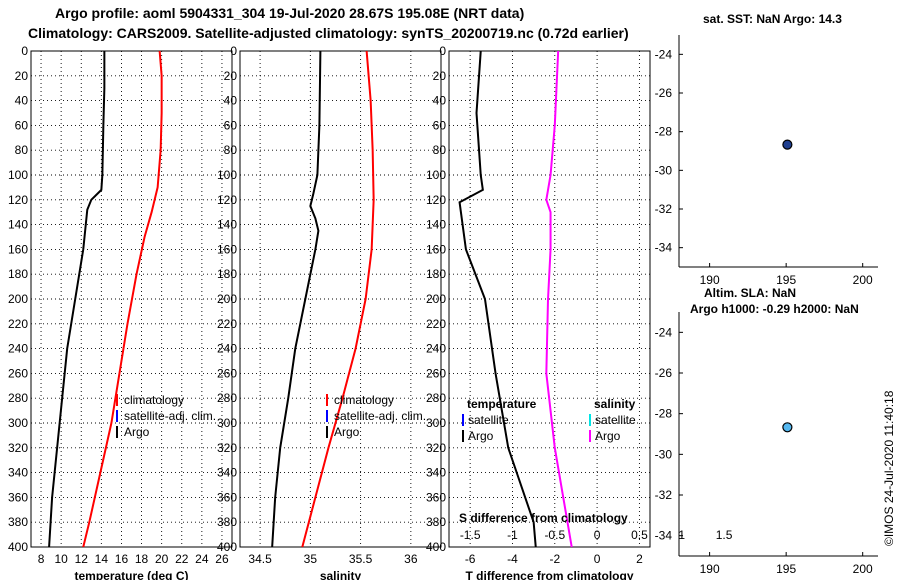  What do you see at coordinates (222, 559) in the screenshot?
I see `temperature-x-tick-label: 26` at bounding box center [222, 559].